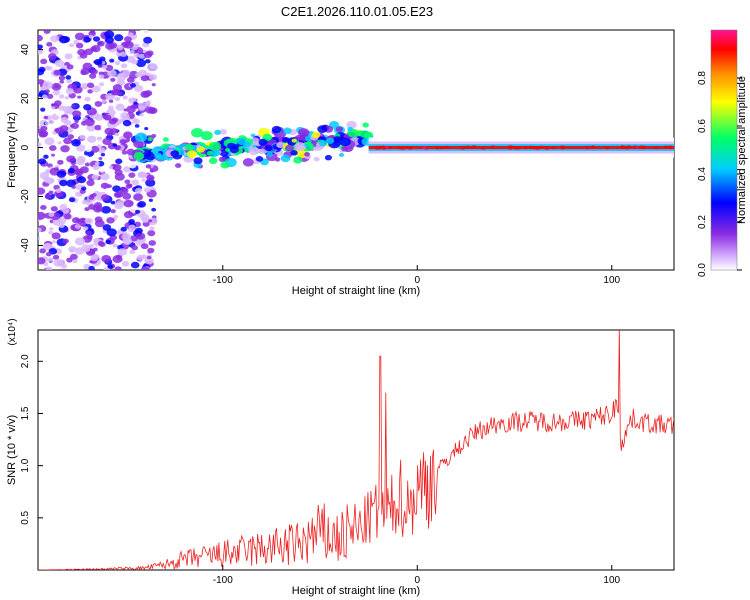 The image size is (750, 600). I want to click on bottom-y-ticks: 0.5 1.0 1.5 2.0, so click(31, 439).